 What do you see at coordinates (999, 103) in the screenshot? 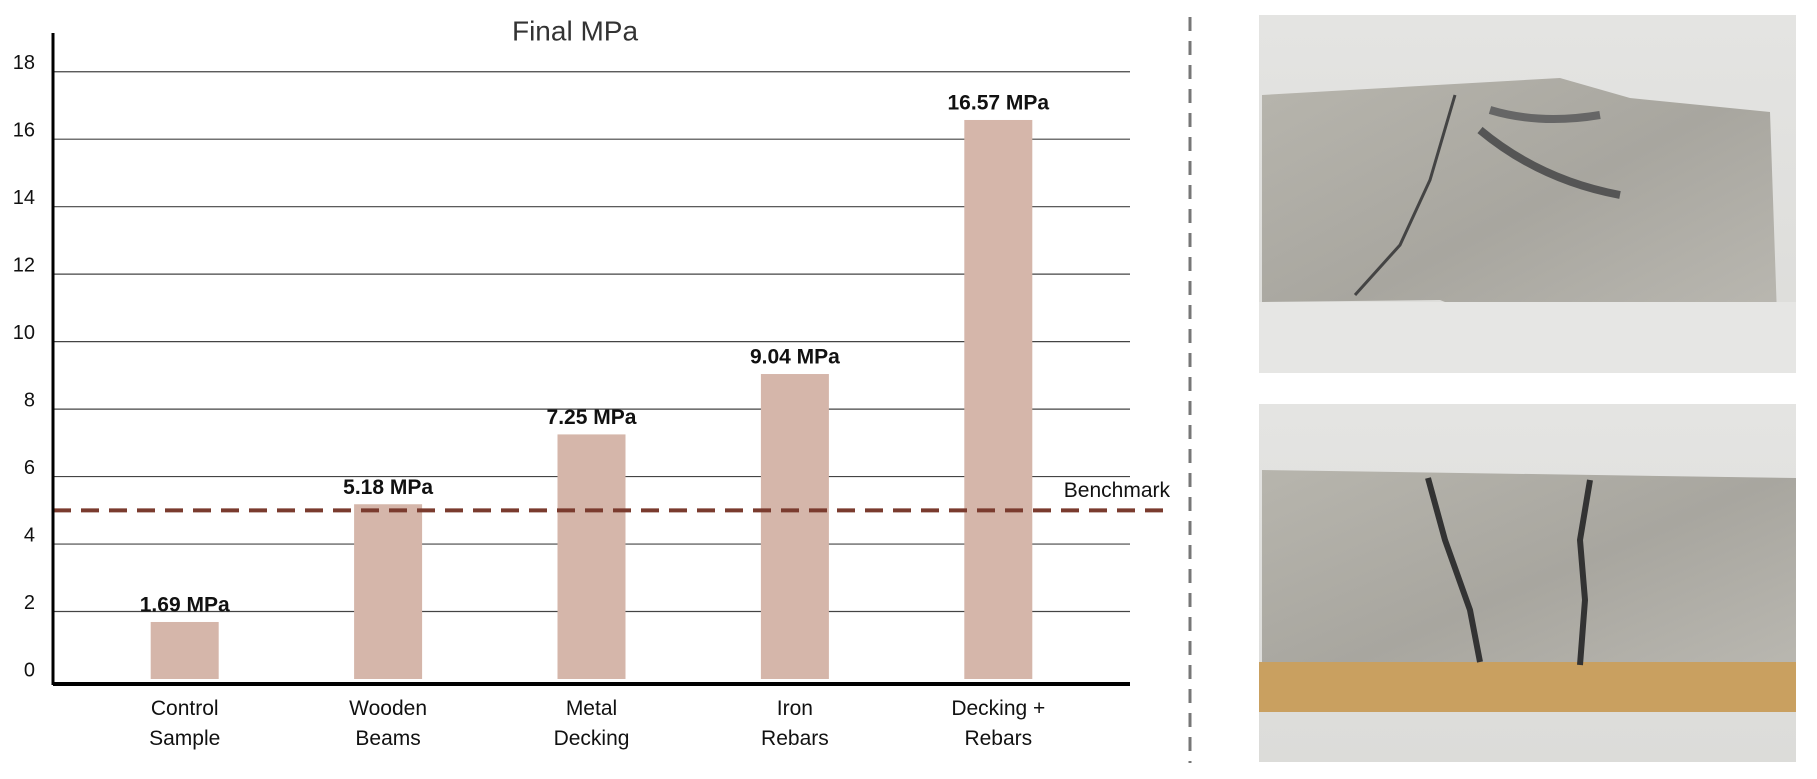
I see `data-label: 16.57 MPa` at bounding box center [999, 103].